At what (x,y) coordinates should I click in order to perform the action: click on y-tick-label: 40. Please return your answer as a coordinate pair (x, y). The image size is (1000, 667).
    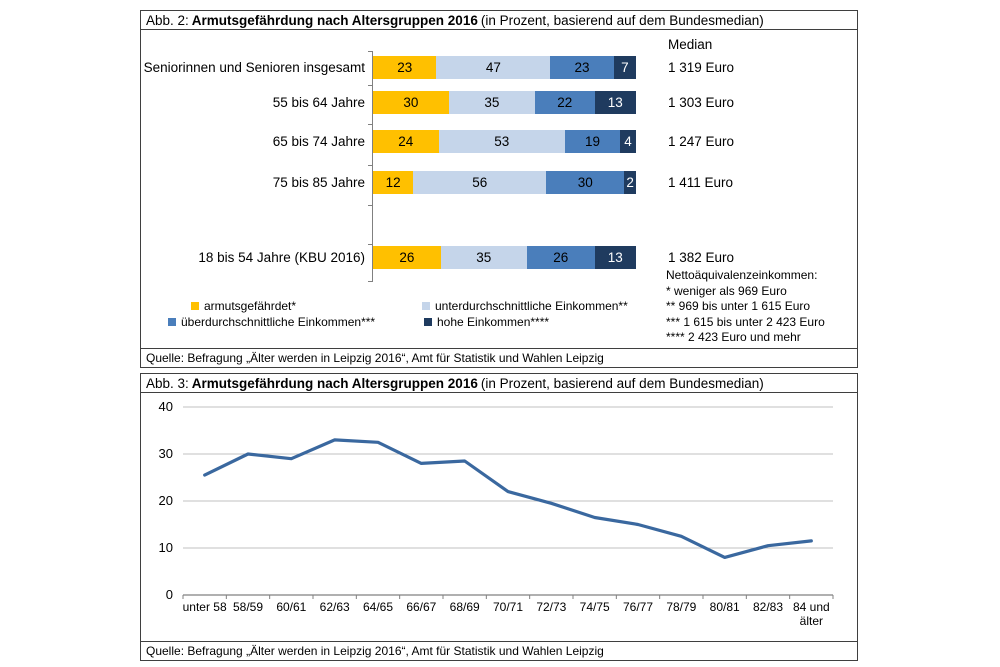
    Looking at the image, I should click on (165, 406).